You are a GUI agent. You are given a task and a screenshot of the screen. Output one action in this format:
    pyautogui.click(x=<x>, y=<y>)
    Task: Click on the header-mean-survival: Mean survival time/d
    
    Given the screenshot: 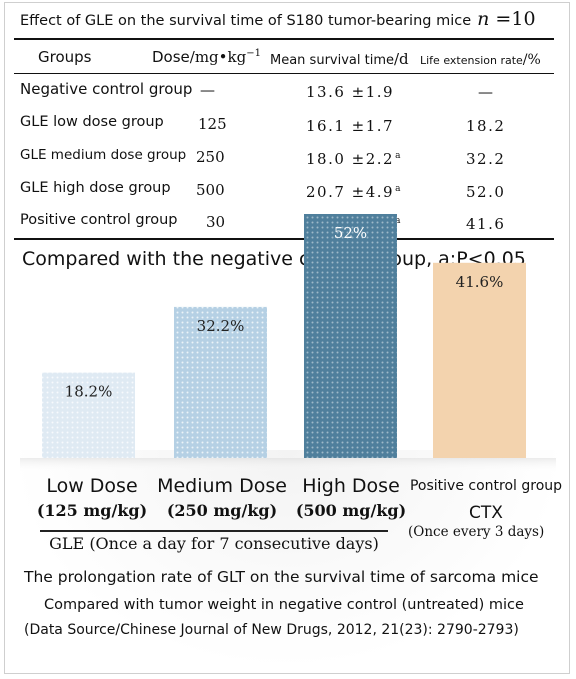 What is the action you would take?
    pyautogui.click(x=339, y=59)
    